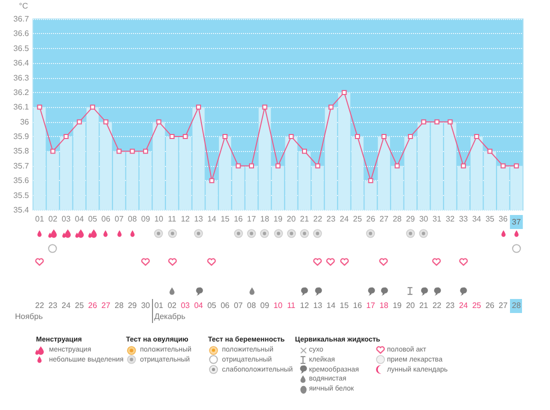 This screenshot has height=410, width=550. What do you see at coordinates (437, 219) in the screenshot?
I see `x-tick-label: 31` at bounding box center [437, 219].